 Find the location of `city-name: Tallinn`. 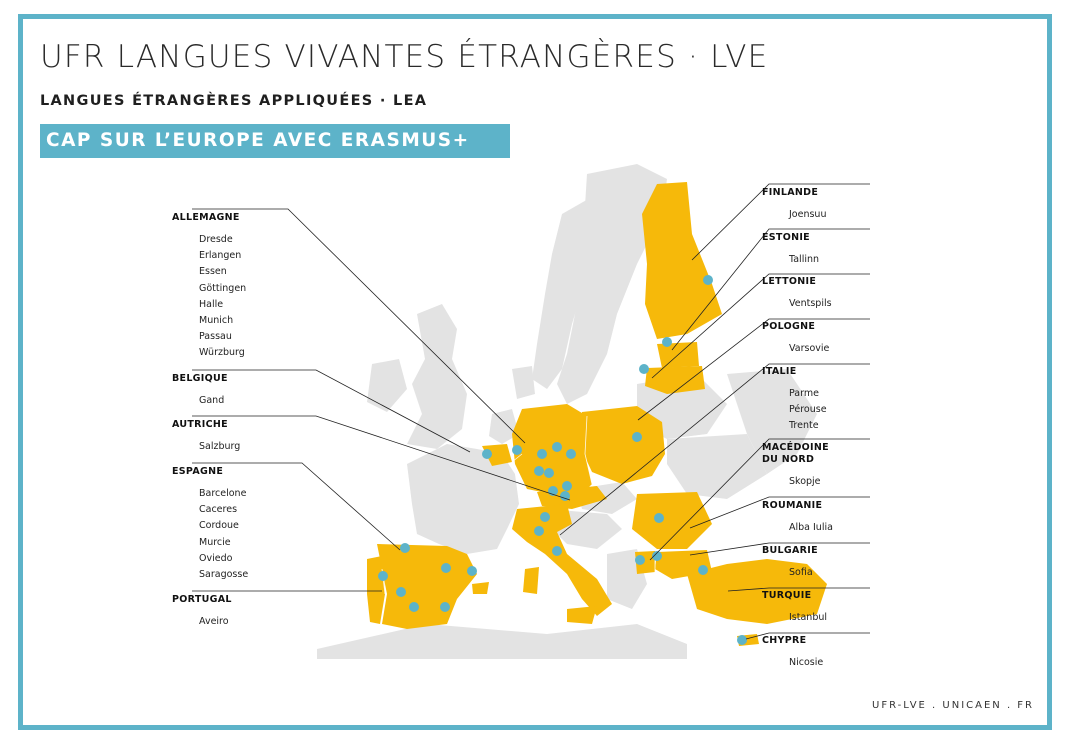

city-name: Tallinn is located at coordinates (804, 259).